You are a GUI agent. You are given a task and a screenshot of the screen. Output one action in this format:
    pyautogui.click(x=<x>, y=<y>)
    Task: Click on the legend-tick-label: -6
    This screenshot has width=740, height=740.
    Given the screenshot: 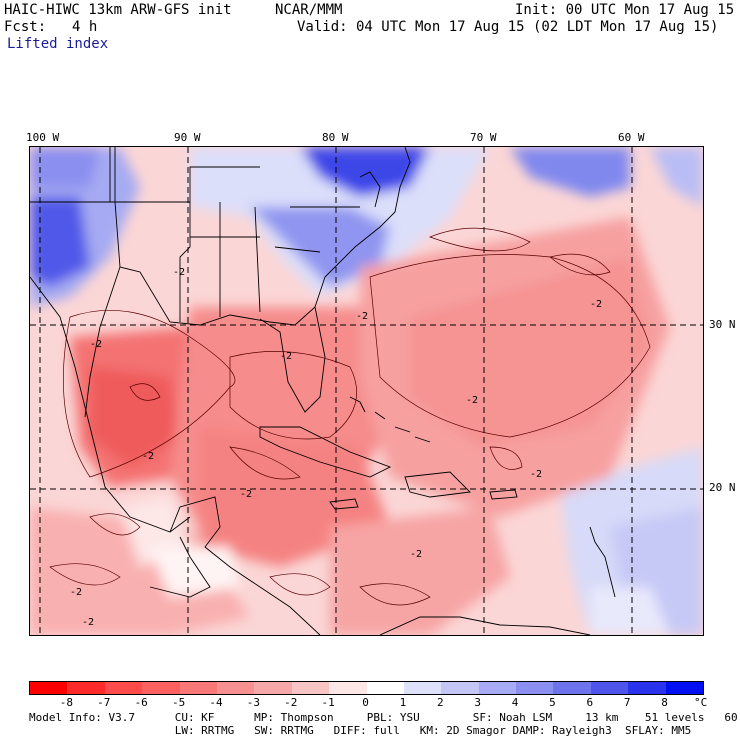 What is the action you would take?
    pyautogui.click(x=141, y=702)
    